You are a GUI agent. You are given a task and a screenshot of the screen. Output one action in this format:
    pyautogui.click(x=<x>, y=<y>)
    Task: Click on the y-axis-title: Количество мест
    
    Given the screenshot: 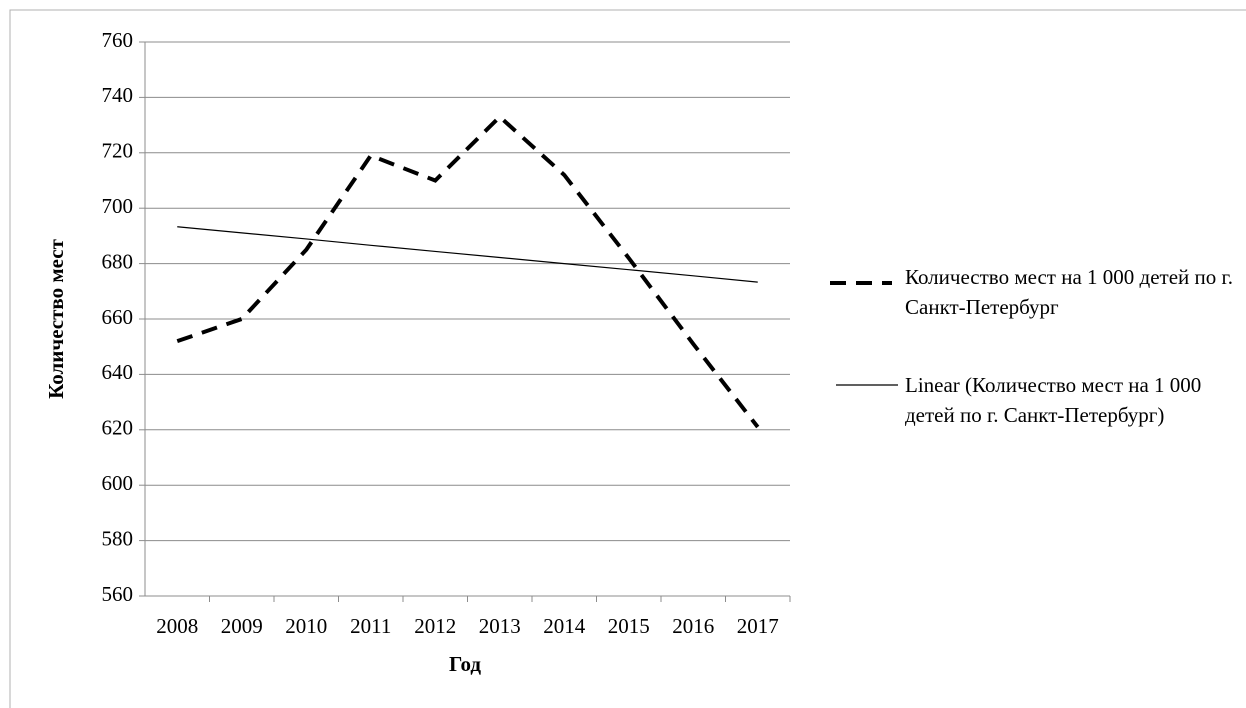 What is the action you would take?
    pyautogui.click(x=56, y=318)
    